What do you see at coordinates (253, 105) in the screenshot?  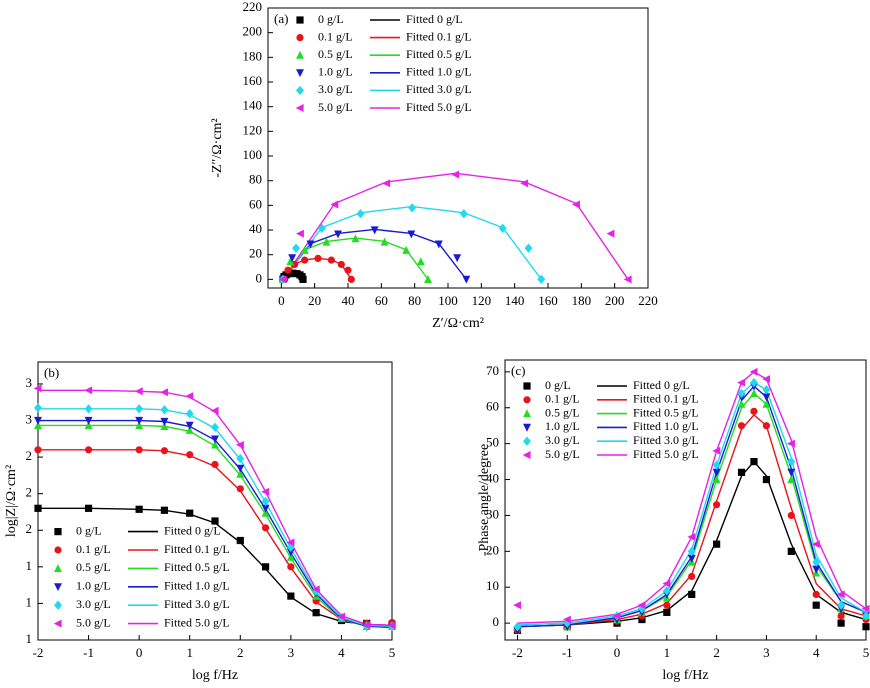 I see `y-tick-label: 140` at bounding box center [253, 105].